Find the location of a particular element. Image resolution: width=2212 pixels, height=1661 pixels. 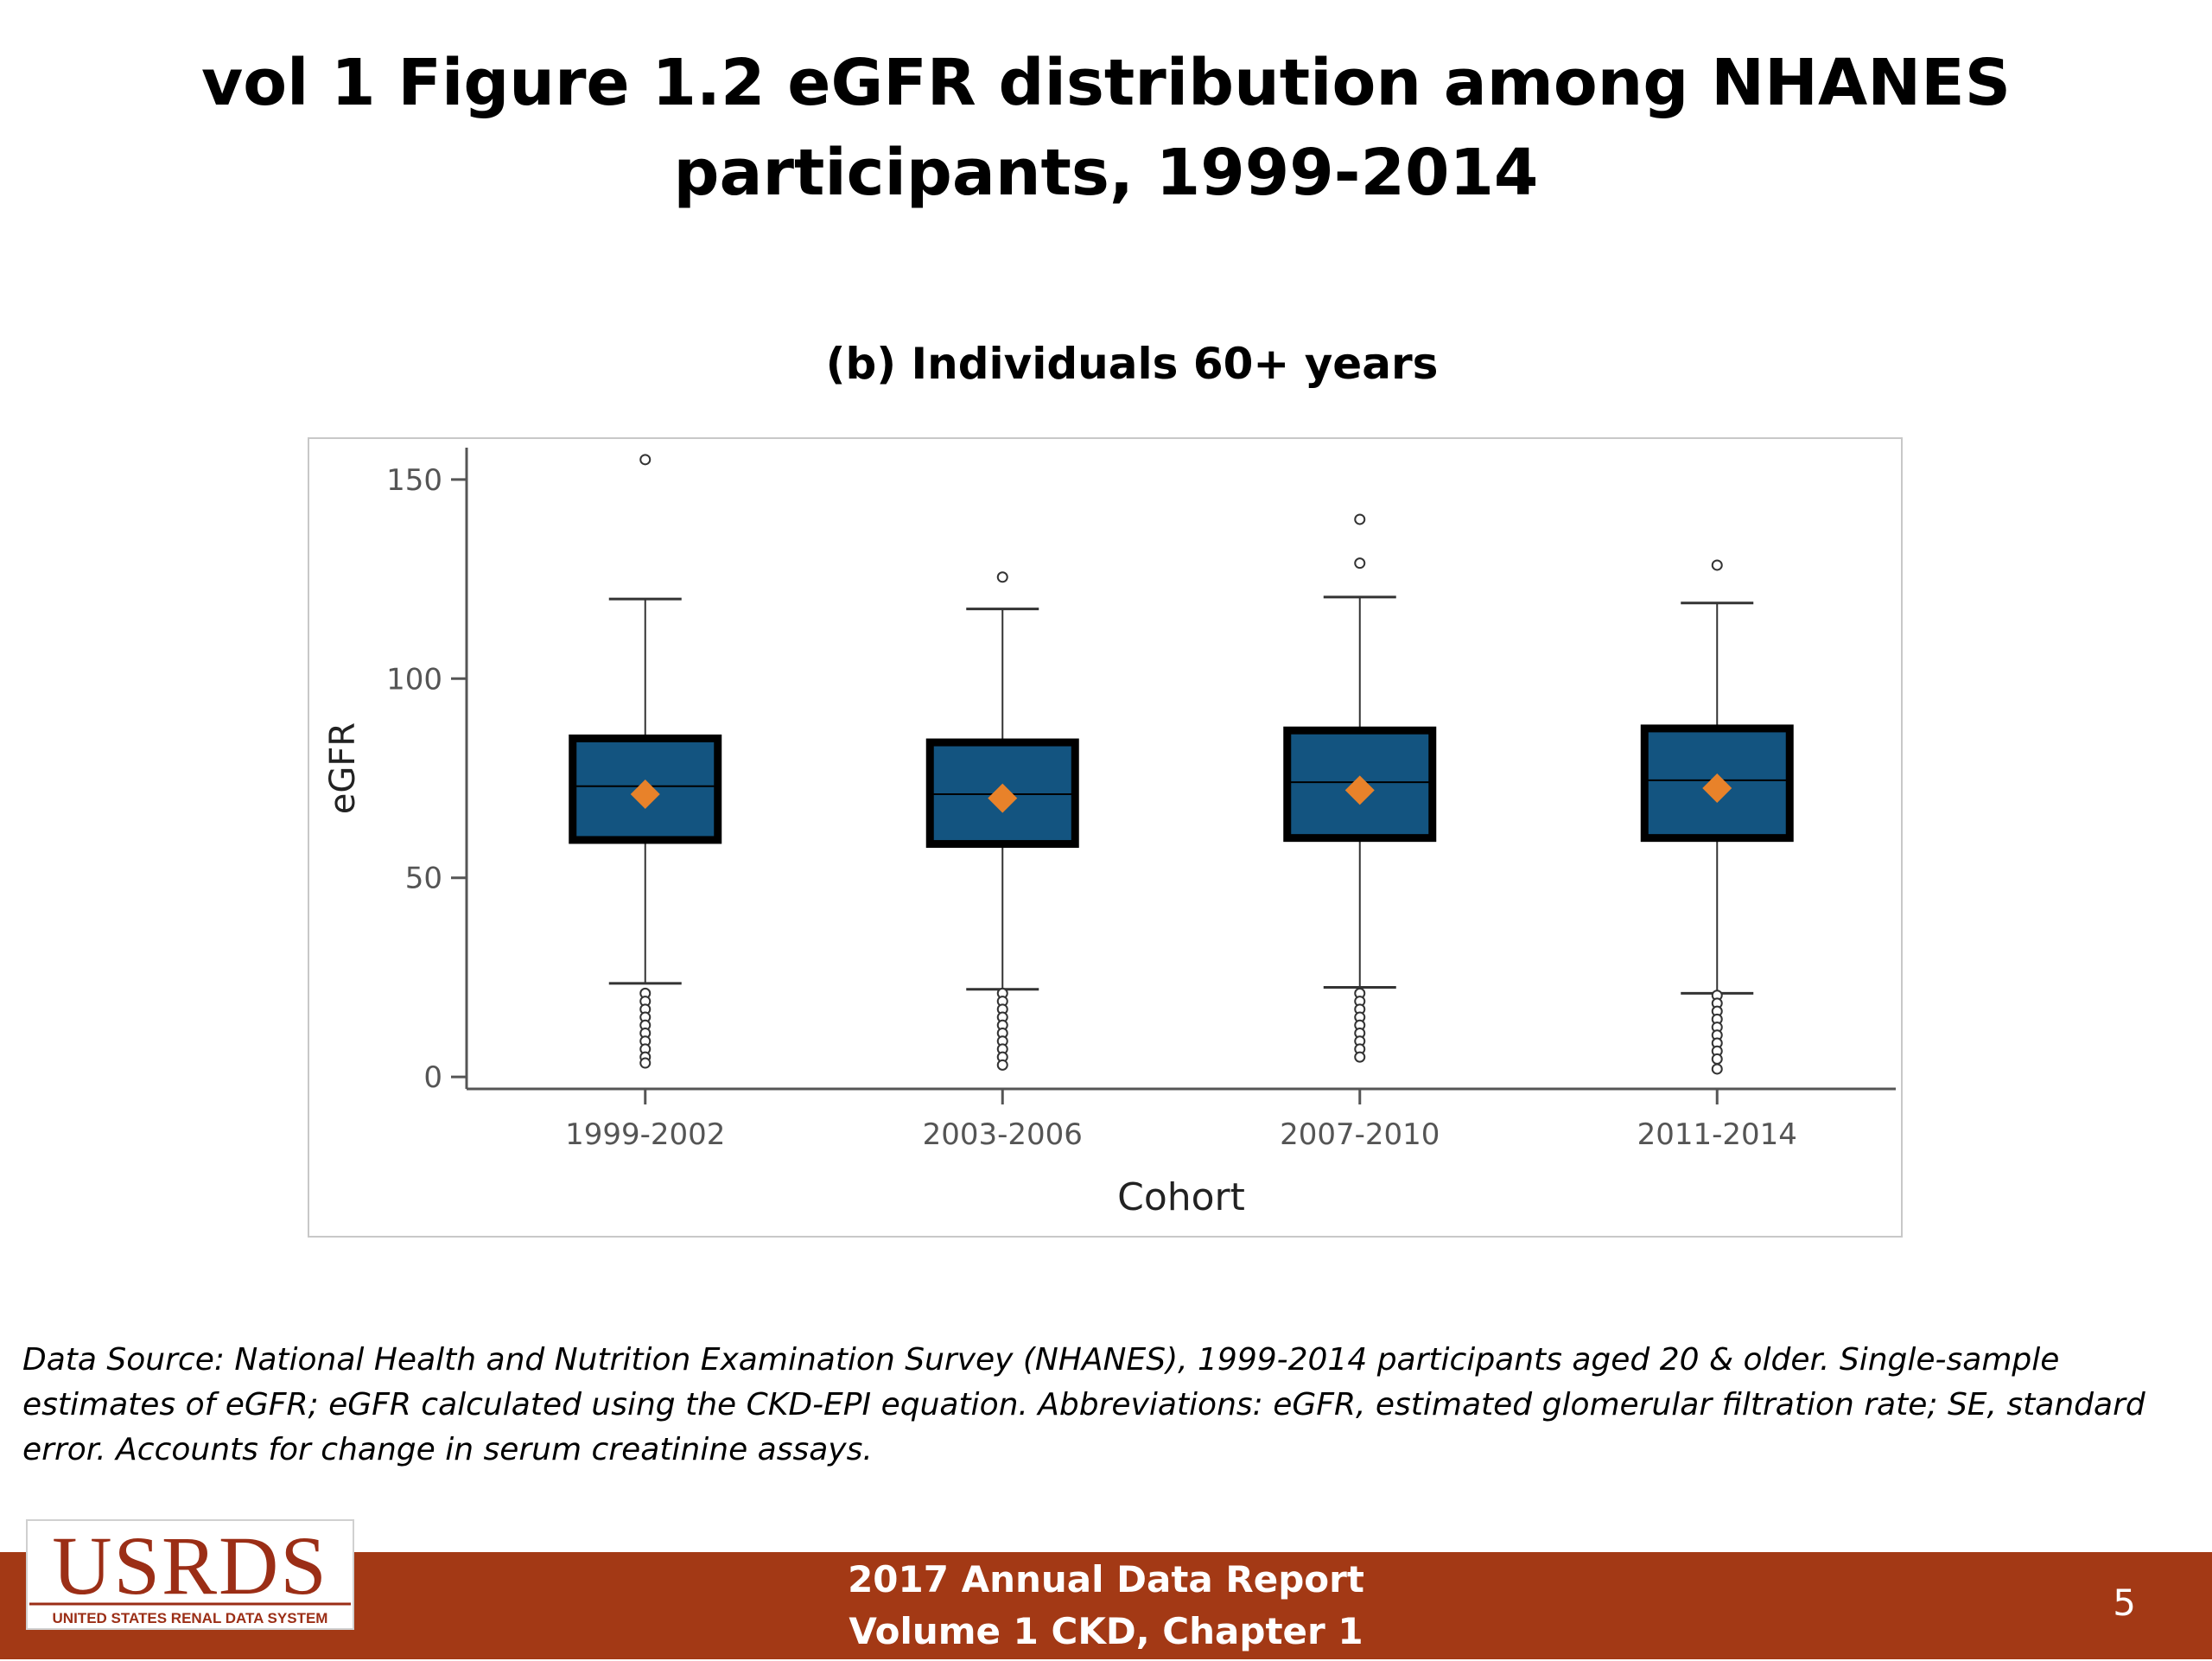

x-tick-label: 2003-2006 is located at coordinates (1003, 1134).